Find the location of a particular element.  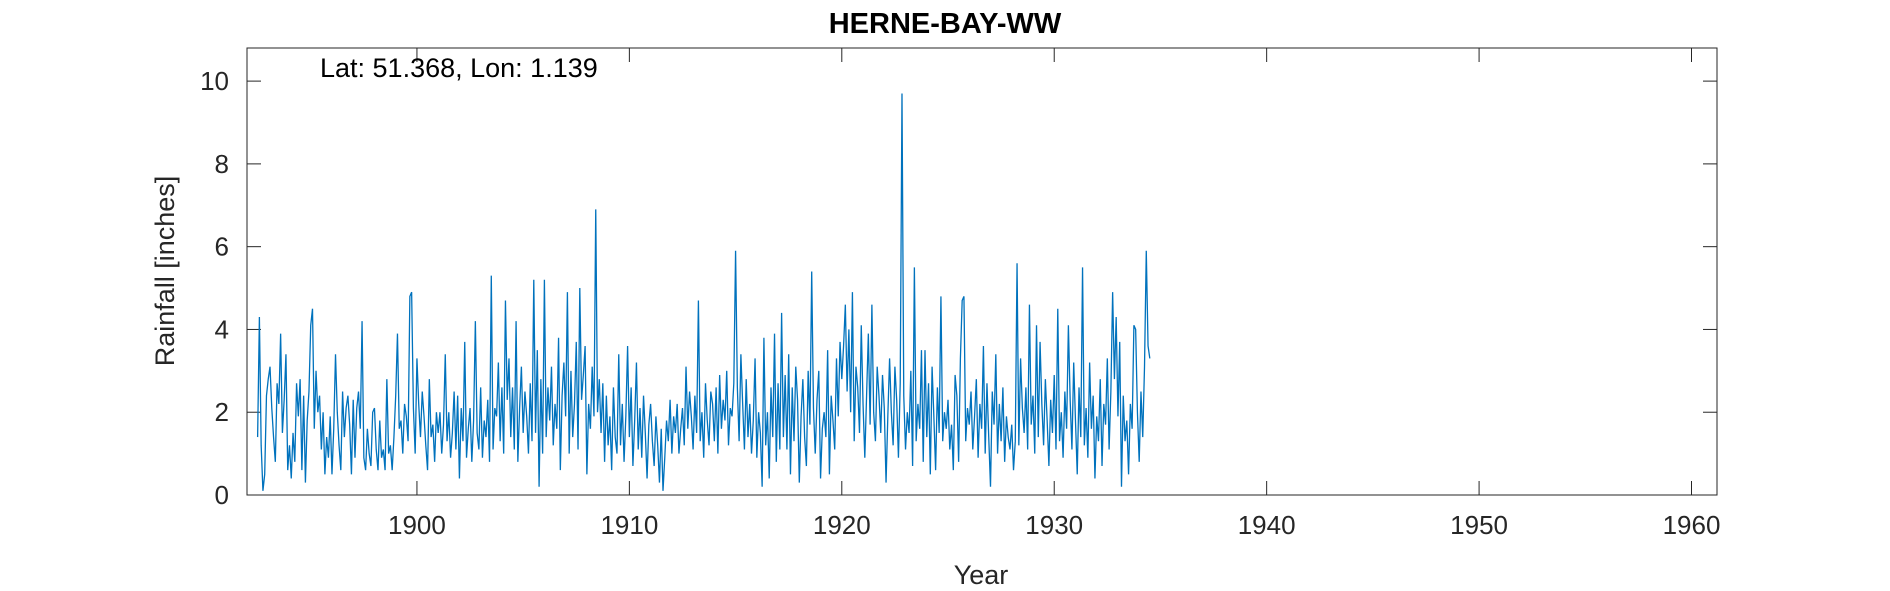

x-tick-label: 1900 is located at coordinates (417, 525).